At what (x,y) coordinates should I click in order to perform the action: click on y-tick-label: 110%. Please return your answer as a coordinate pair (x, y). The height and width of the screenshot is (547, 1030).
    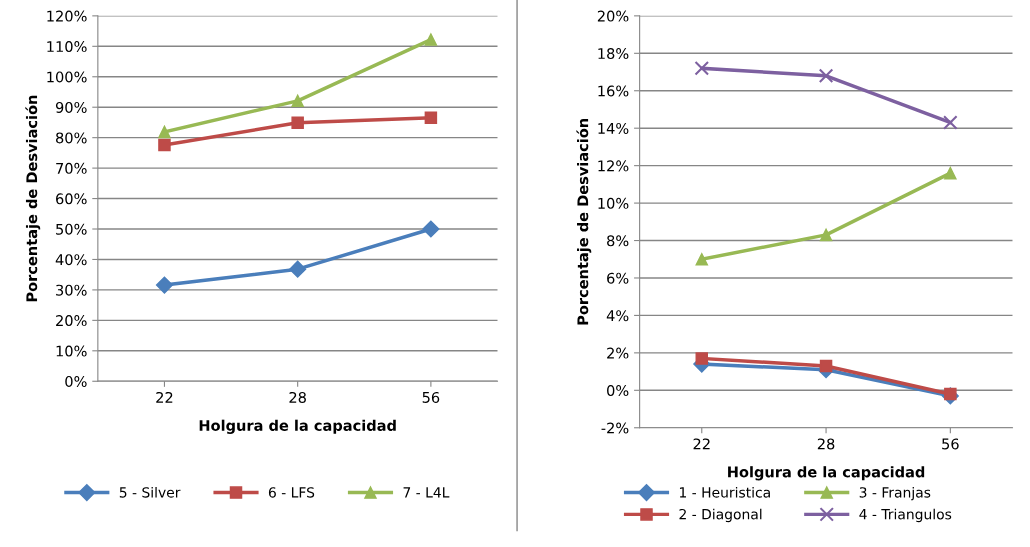
    Looking at the image, I should click on (67, 47).